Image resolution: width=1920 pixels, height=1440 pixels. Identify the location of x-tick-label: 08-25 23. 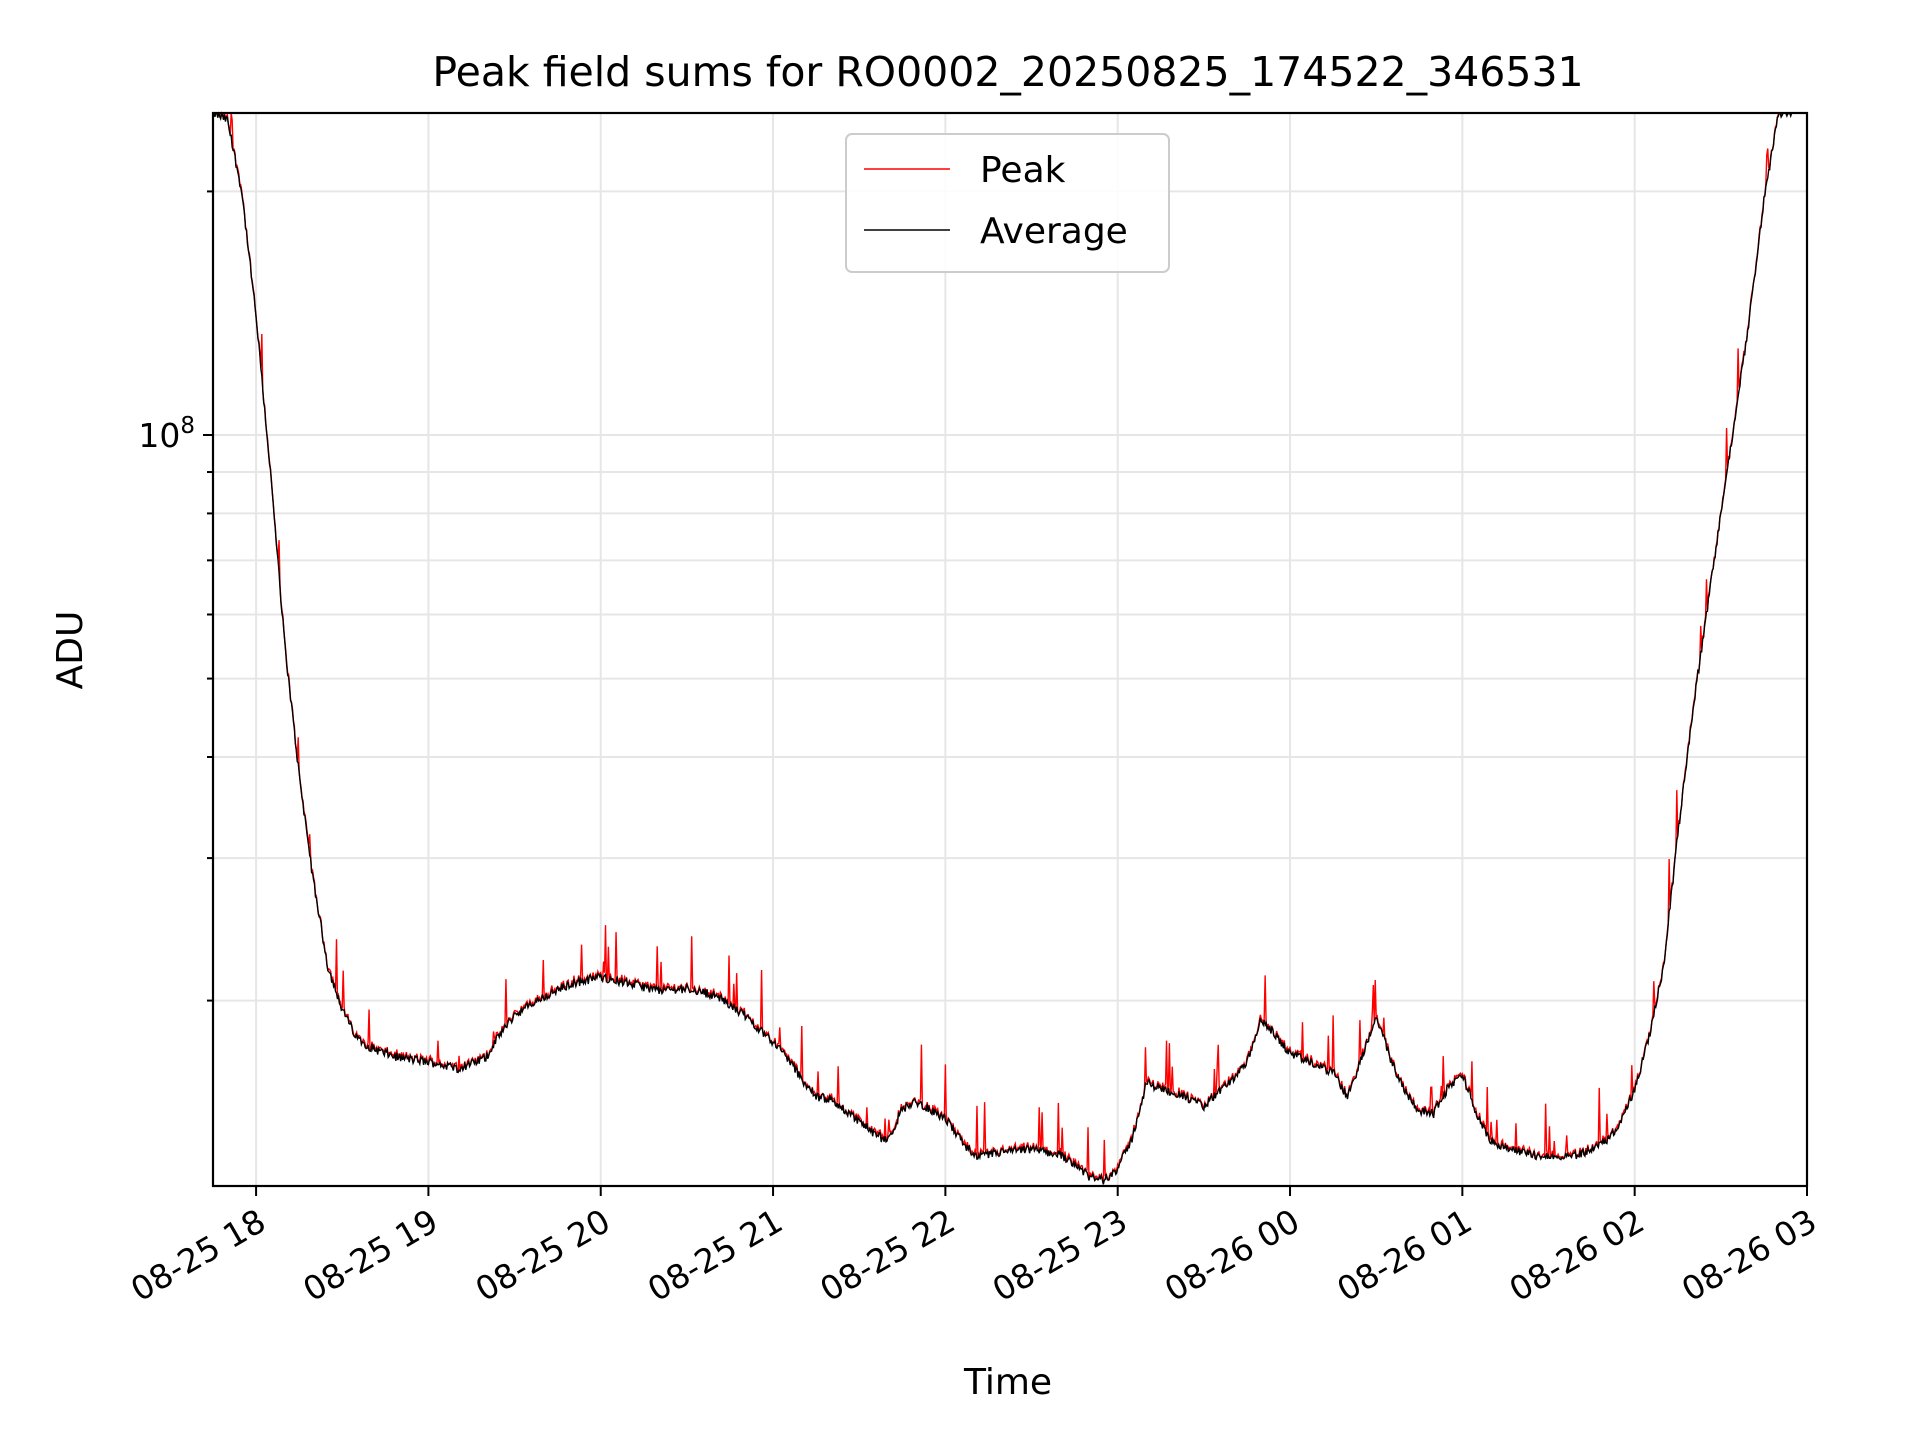
(1060, 1255).